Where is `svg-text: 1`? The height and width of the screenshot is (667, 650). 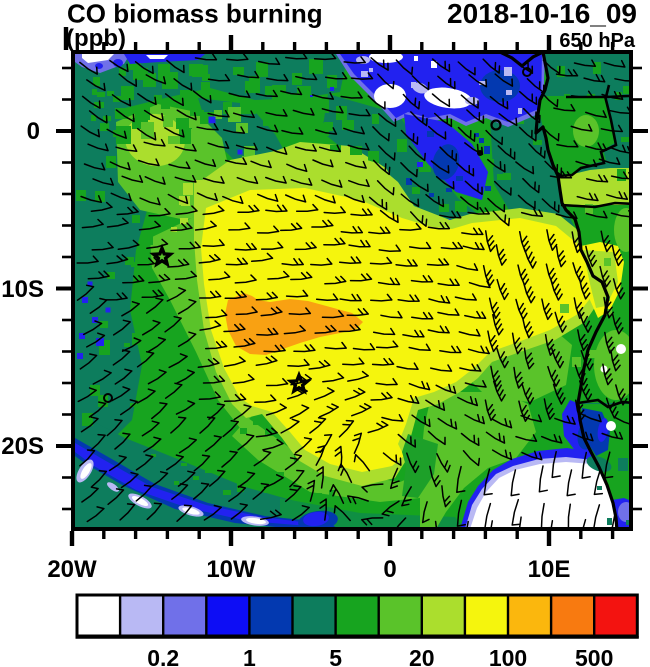
svg-text: 1 is located at coordinates (249, 656).